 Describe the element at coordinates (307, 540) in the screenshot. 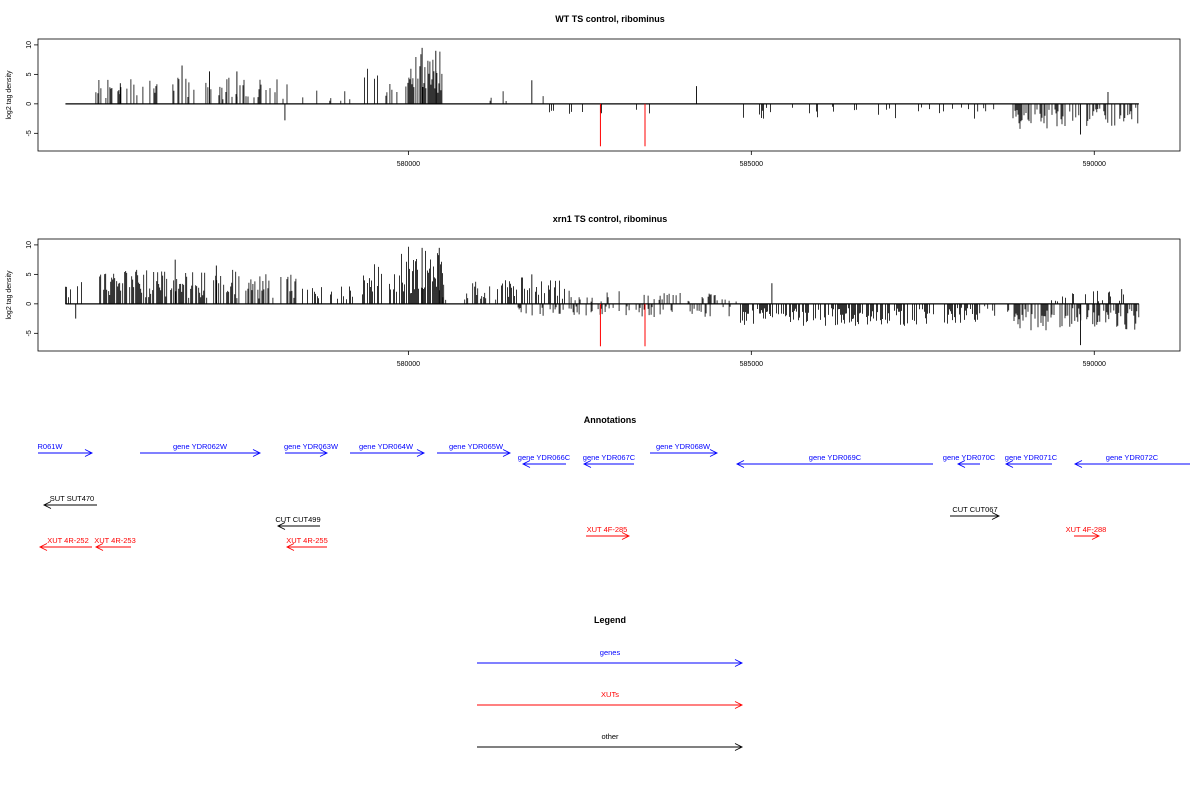

I see `xut-label: XUT 4R-255` at that location.